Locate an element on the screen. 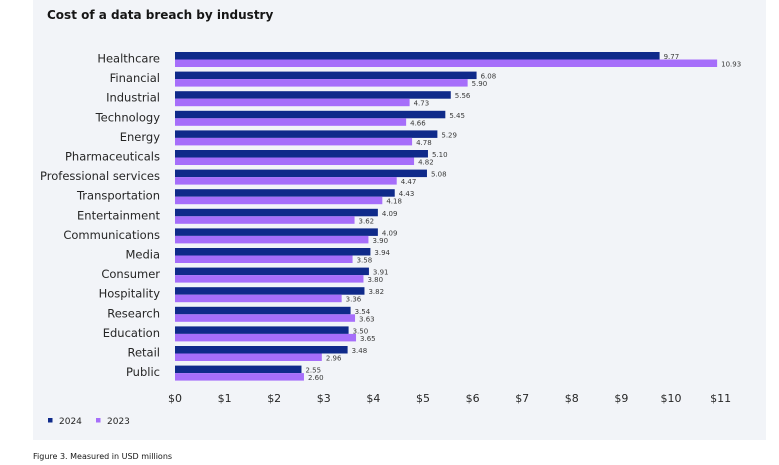 This screenshot has width=779, height=465. value-label-2023: 3.62 is located at coordinates (367, 221).